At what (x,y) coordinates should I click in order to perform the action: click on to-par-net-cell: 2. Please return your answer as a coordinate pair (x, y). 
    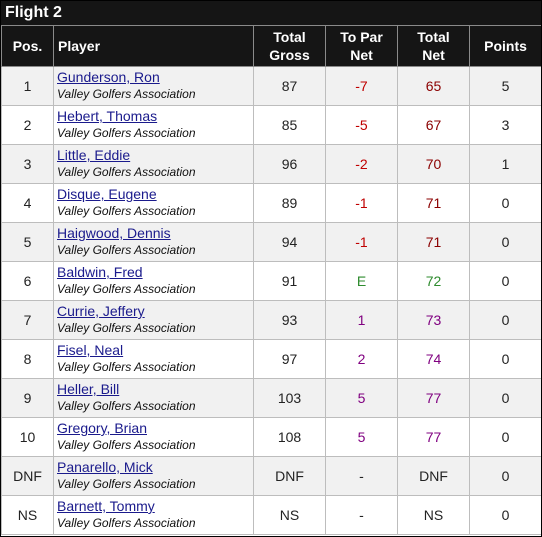
    Looking at the image, I should click on (361, 359).